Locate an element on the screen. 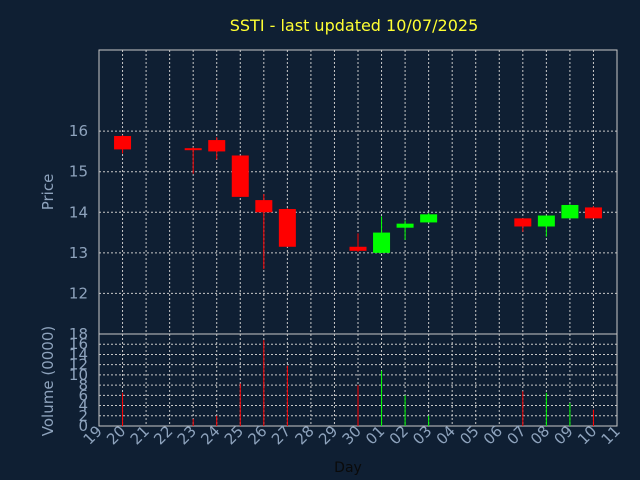 The image size is (640, 480). volume-axis-label: Volume (0000) is located at coordinates (48, 381).